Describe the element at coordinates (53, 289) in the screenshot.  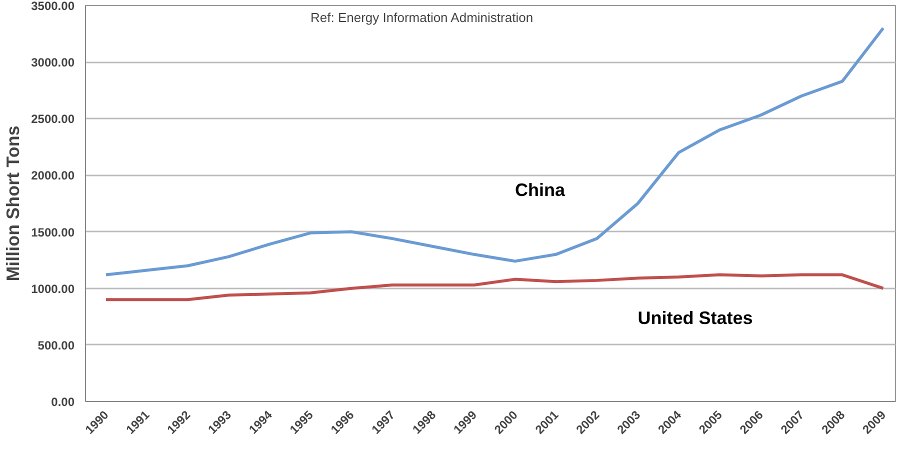
I see `y-tick-label: 1000.00` at that location.